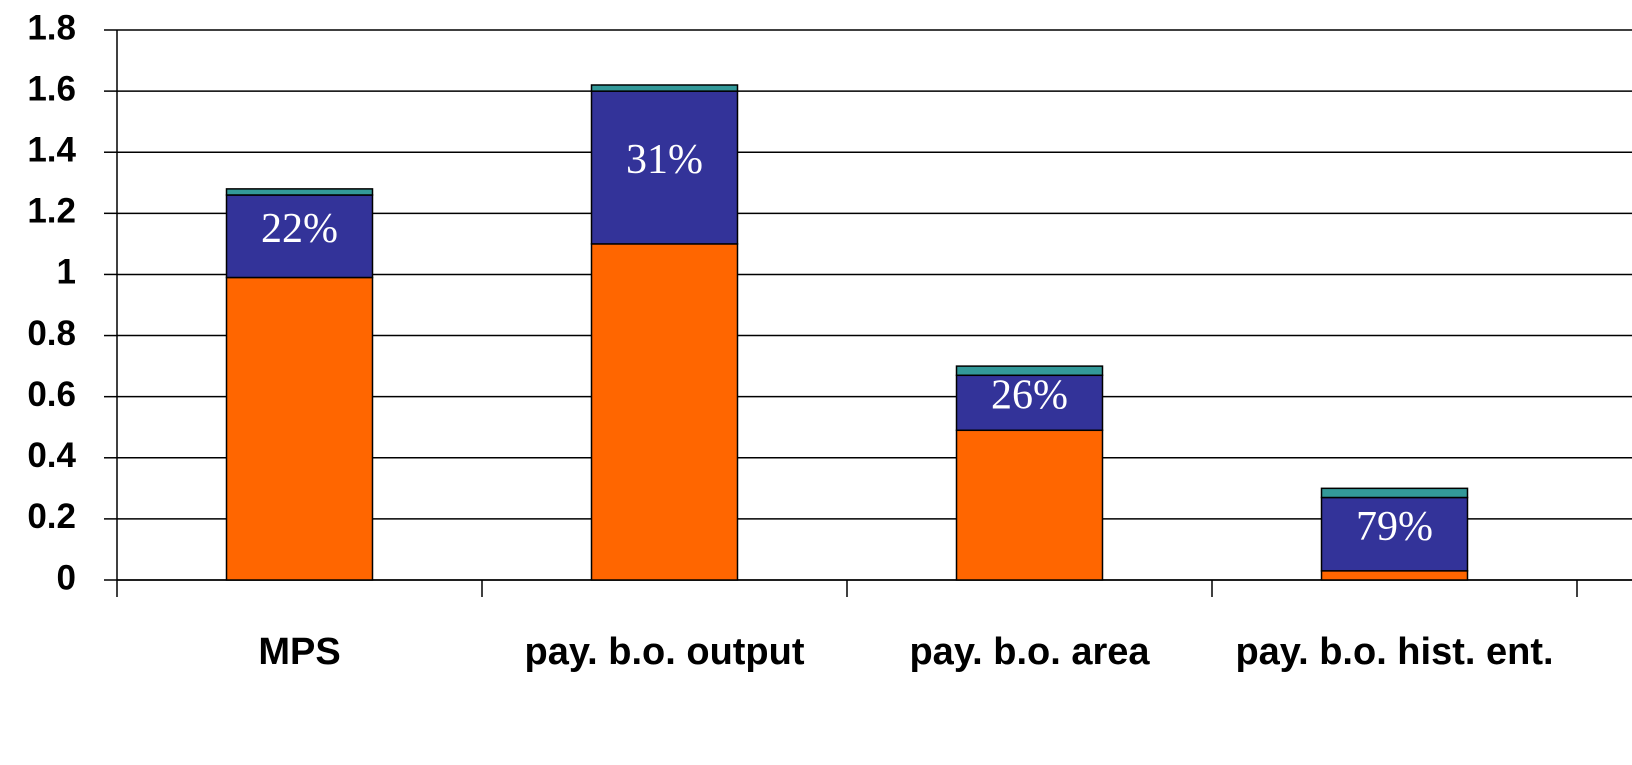 The height and width of the screenshot is (765, 1632). I want to click on x-tick-label: pay. b.o. hist. ent., so click(1394, 652).